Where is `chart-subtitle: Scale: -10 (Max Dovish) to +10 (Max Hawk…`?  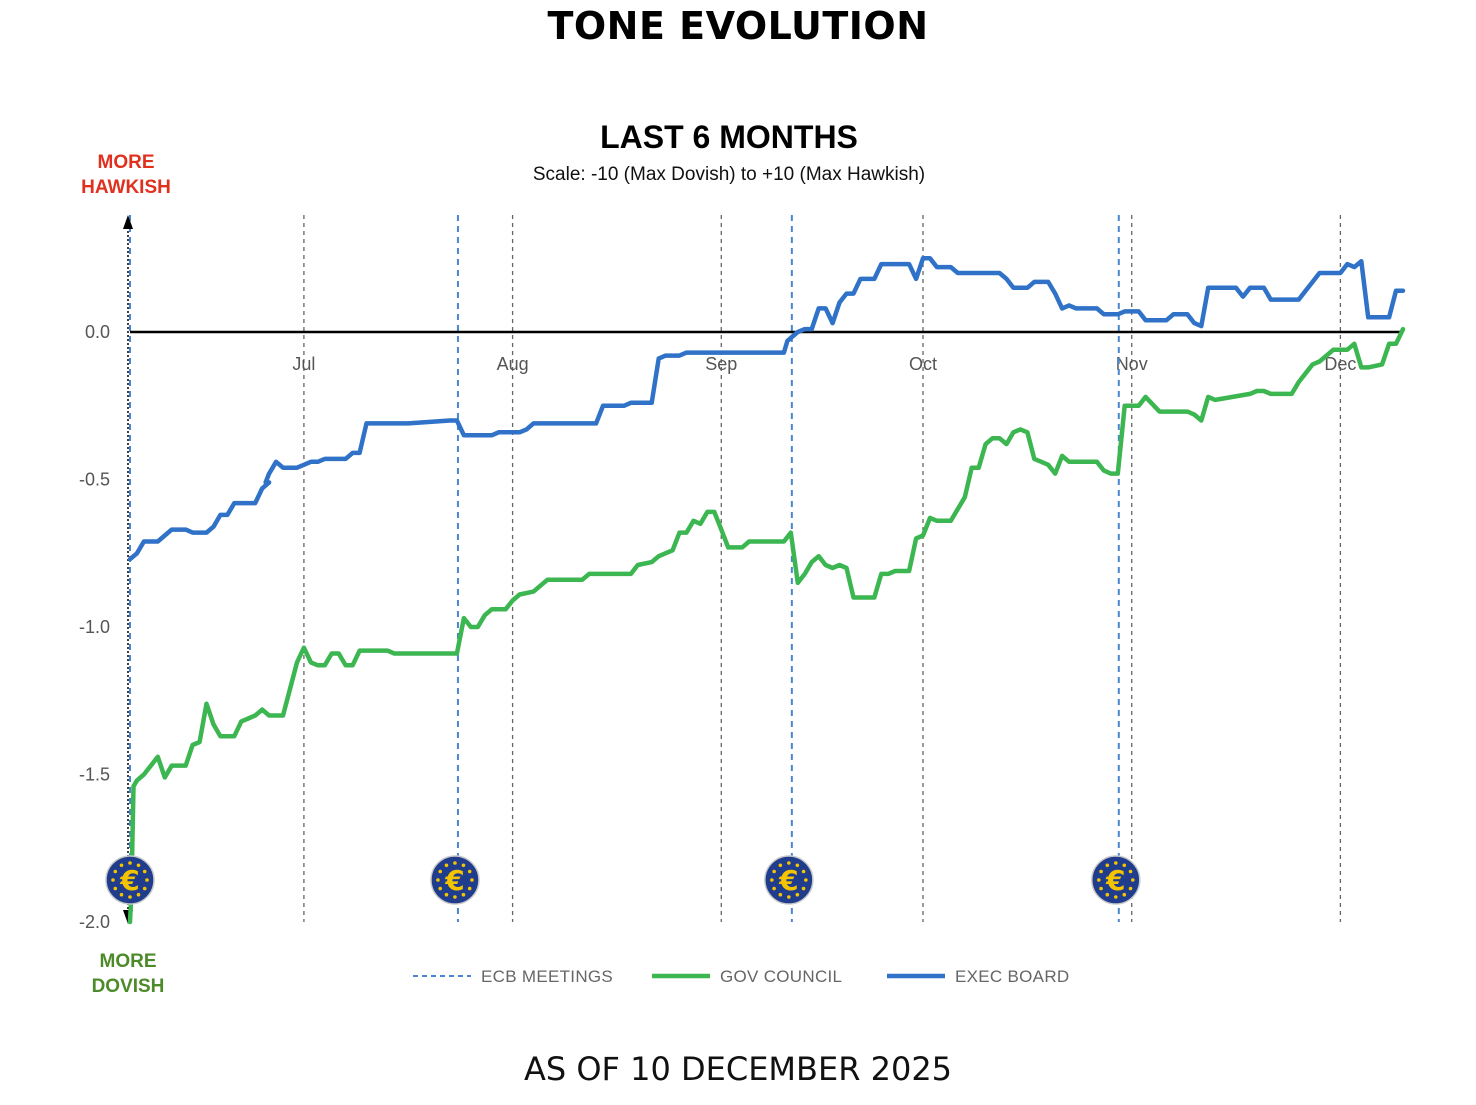 chart-subtitle: Scale: -10 (Max Dovish) to +10 (Max Hawk… is located at coordinates (729, 174).